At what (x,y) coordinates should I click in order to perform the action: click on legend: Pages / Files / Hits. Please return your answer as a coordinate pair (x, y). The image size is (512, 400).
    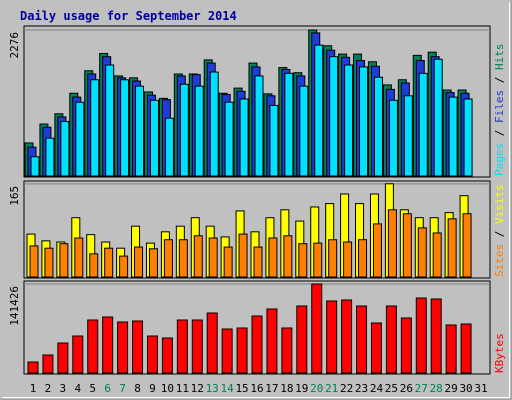
    Looking at the image, I should click on (499, 110).